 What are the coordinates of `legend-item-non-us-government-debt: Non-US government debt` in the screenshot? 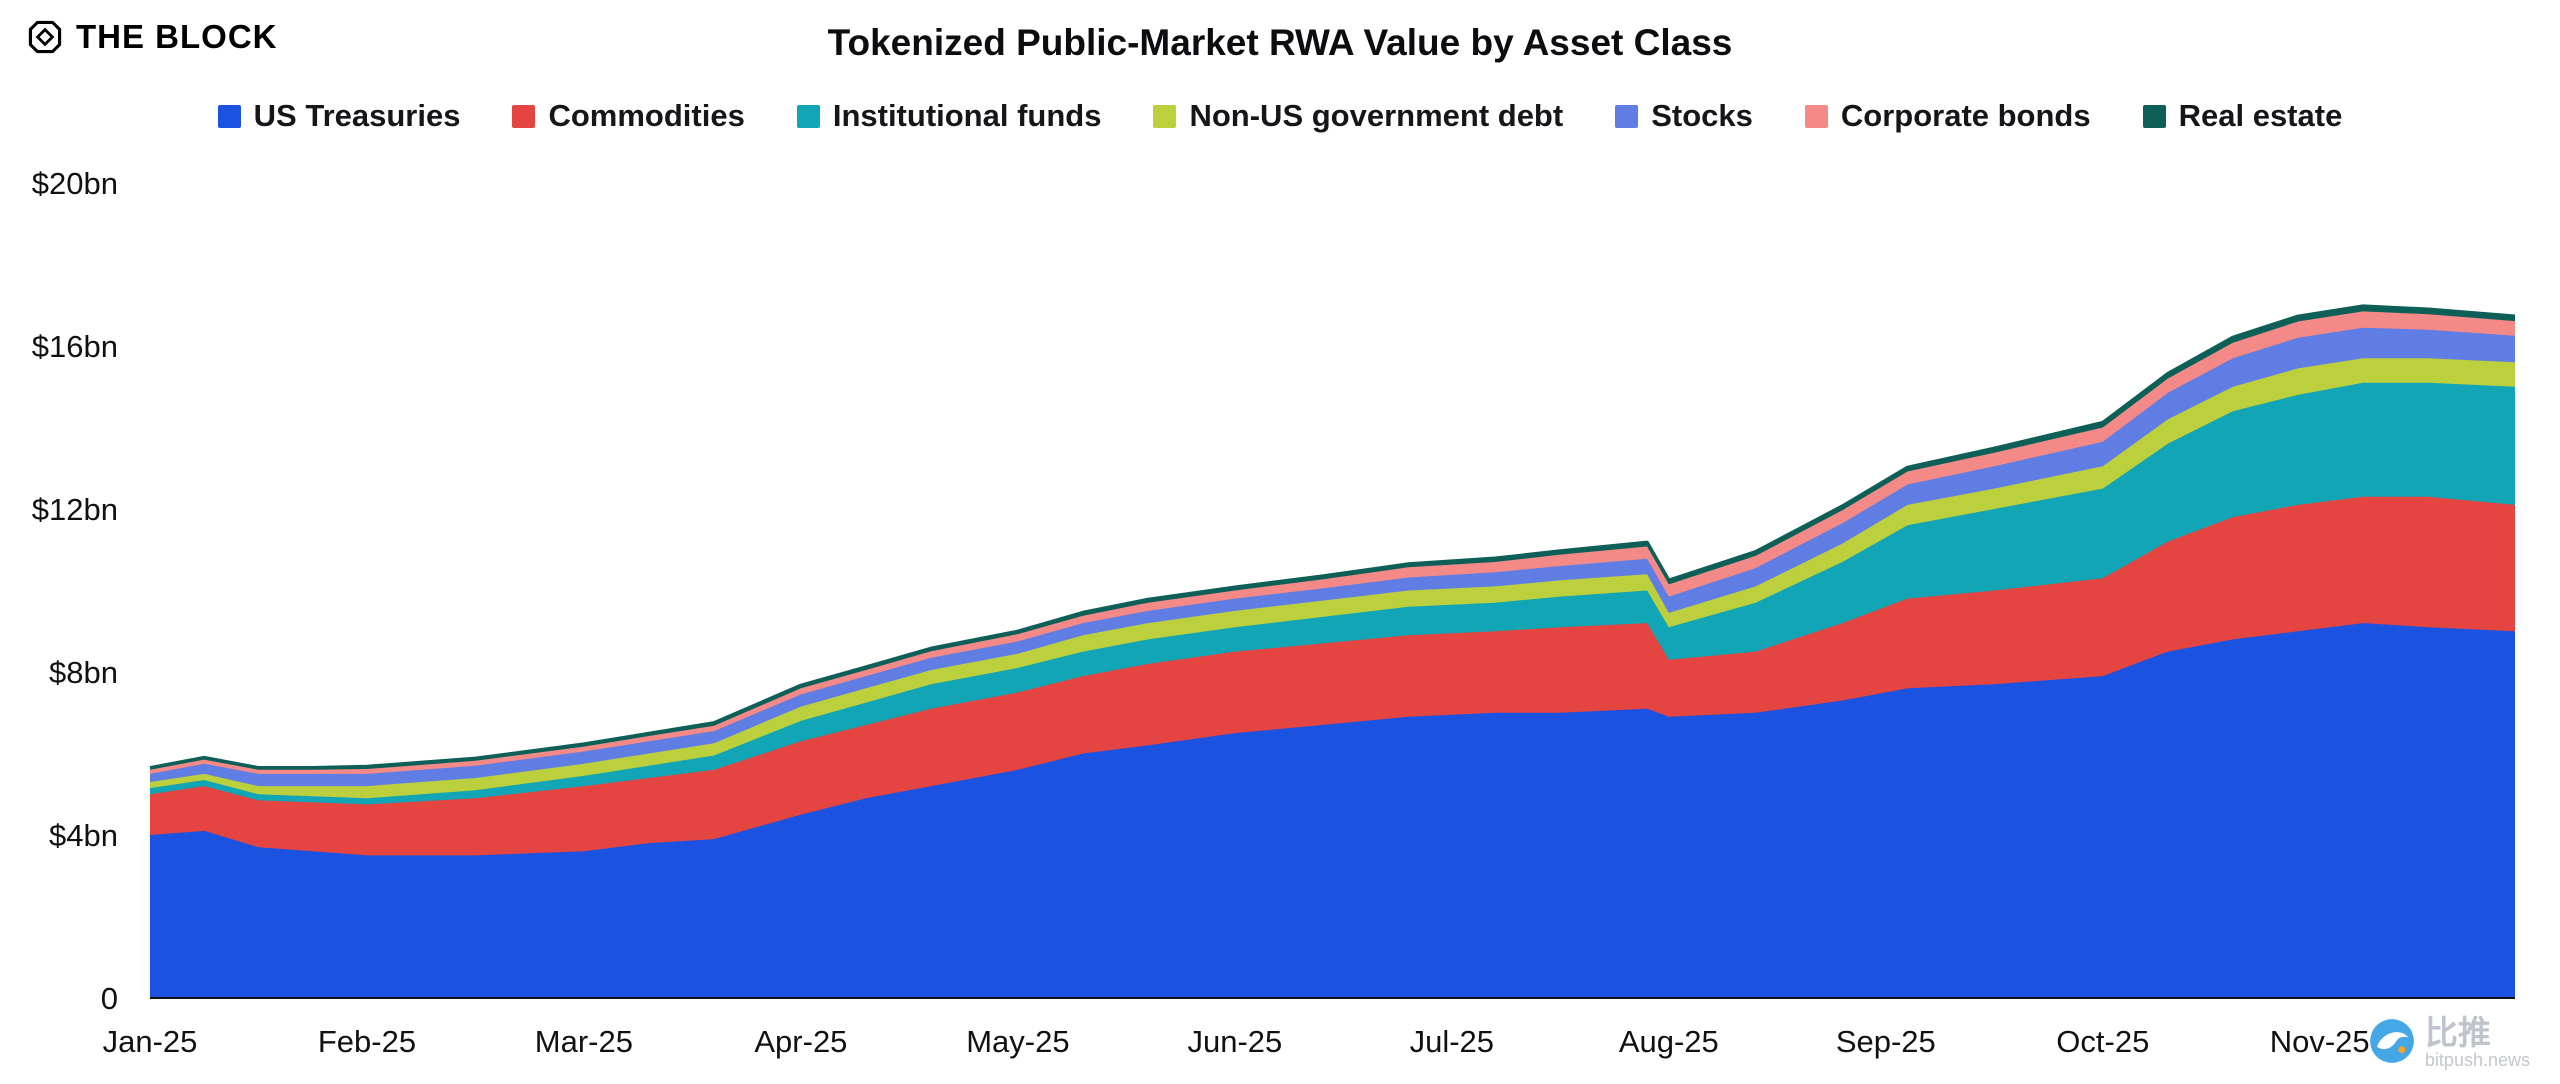 It's located at (1358, 116).